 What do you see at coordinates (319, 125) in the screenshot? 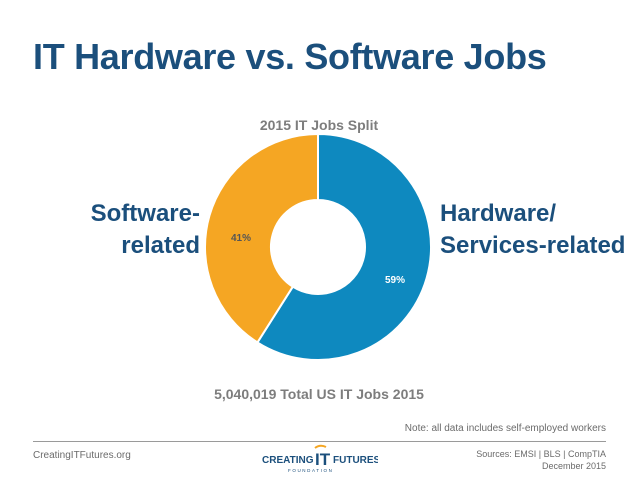
I see `chart-title: 2015 IT Jobs Split` at bounding box center [319, 125].